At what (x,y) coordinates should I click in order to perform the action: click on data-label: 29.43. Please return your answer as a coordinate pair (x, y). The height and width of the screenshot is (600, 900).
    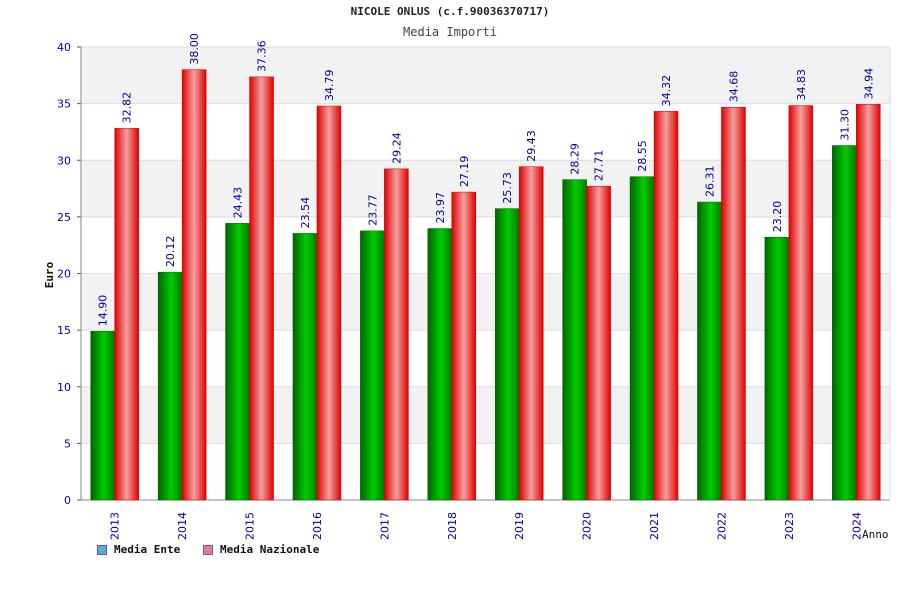
    Looking at the image, I should click on (531, 146).